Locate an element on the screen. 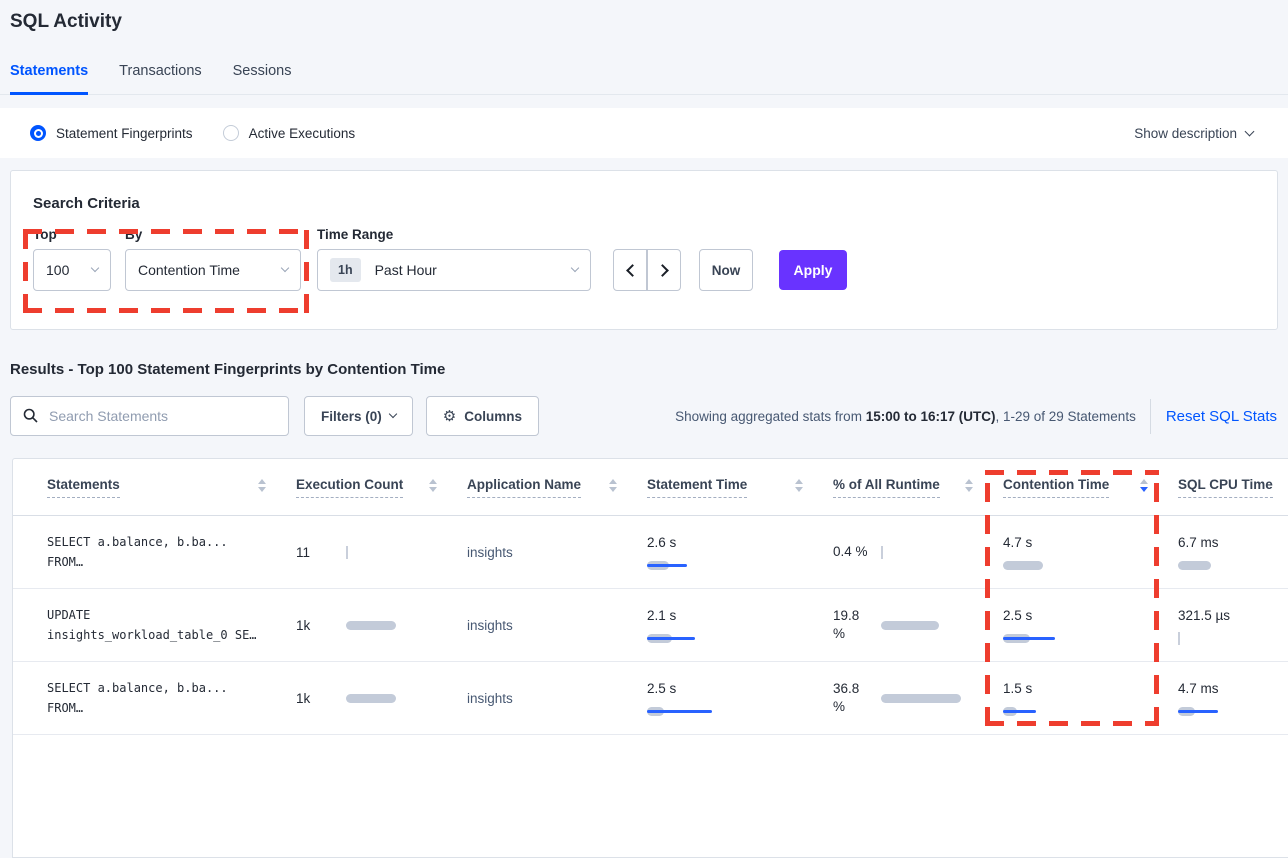 The width and height of the screenshot is (1288, 858). time-range-badge: 1h is located at coordinates (345, 270).